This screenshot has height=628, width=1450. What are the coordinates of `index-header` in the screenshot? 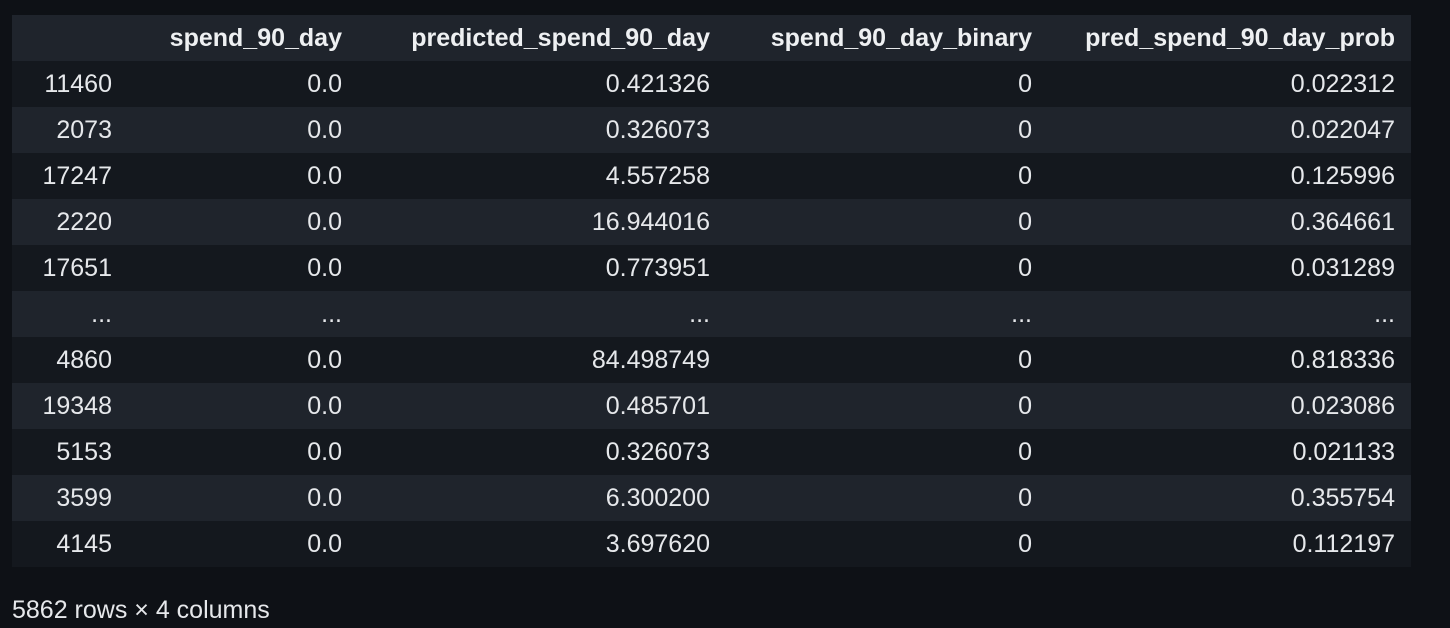 It's located at (73, 38).